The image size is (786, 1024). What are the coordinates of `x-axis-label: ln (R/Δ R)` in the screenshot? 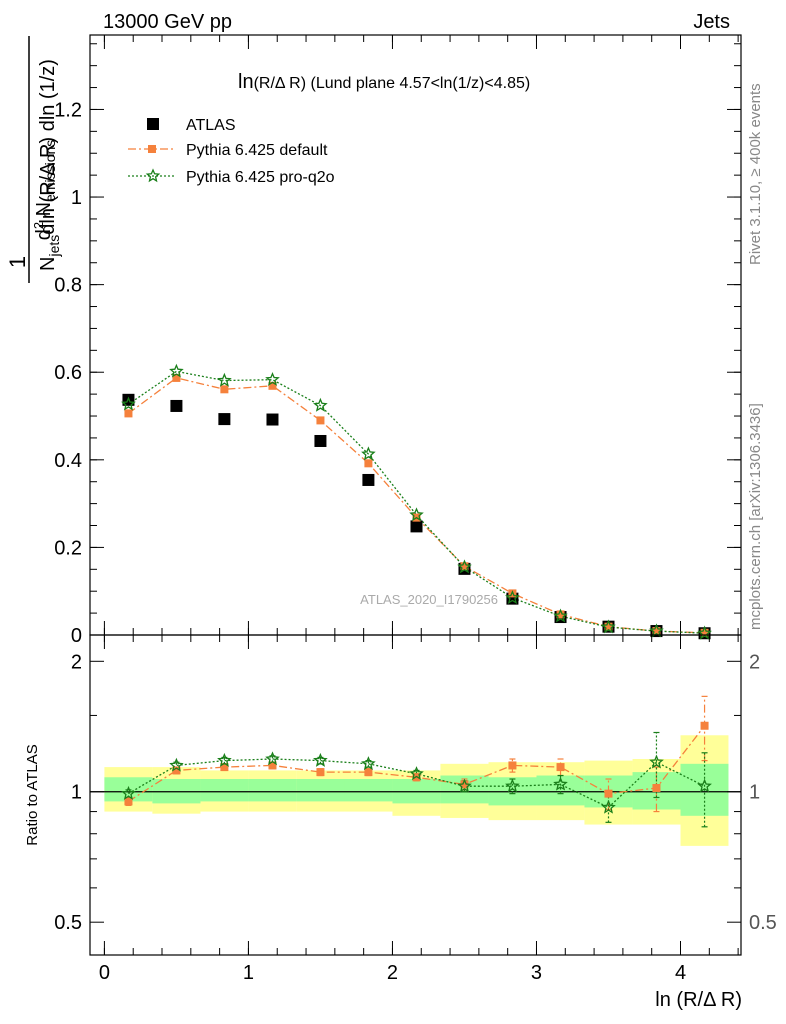 It's located at (698, 1000).